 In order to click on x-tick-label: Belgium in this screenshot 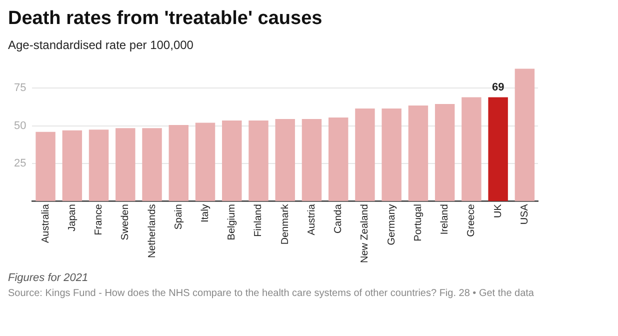, I will do `click(232, 222)`.